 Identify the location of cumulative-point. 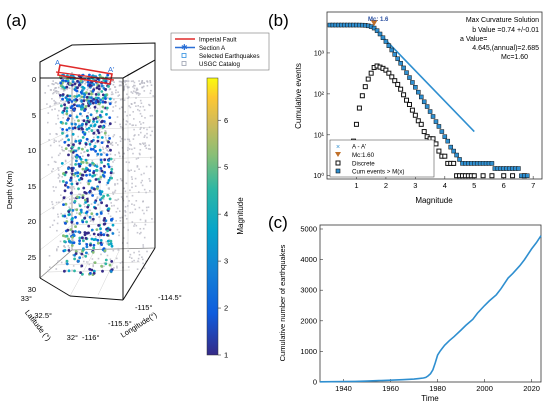
(518, 168).